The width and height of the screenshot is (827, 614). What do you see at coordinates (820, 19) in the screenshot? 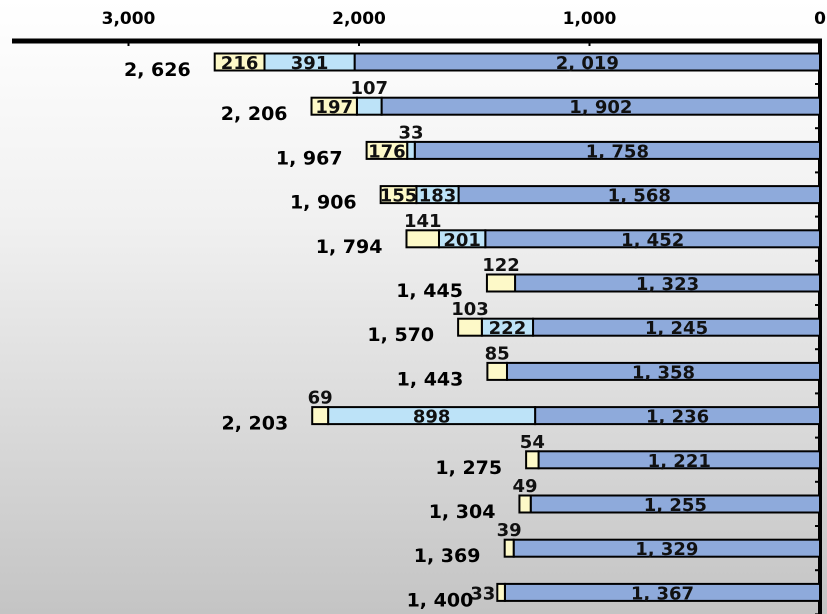
I see `x-tick-label: 0` at bounding box center [820, 19].